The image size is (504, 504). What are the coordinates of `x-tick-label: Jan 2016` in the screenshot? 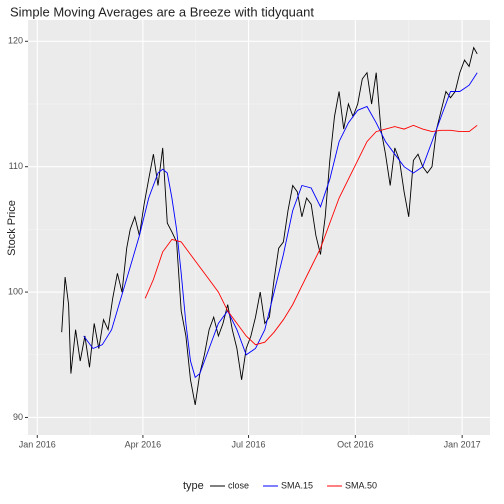 It's located at (37, 444).